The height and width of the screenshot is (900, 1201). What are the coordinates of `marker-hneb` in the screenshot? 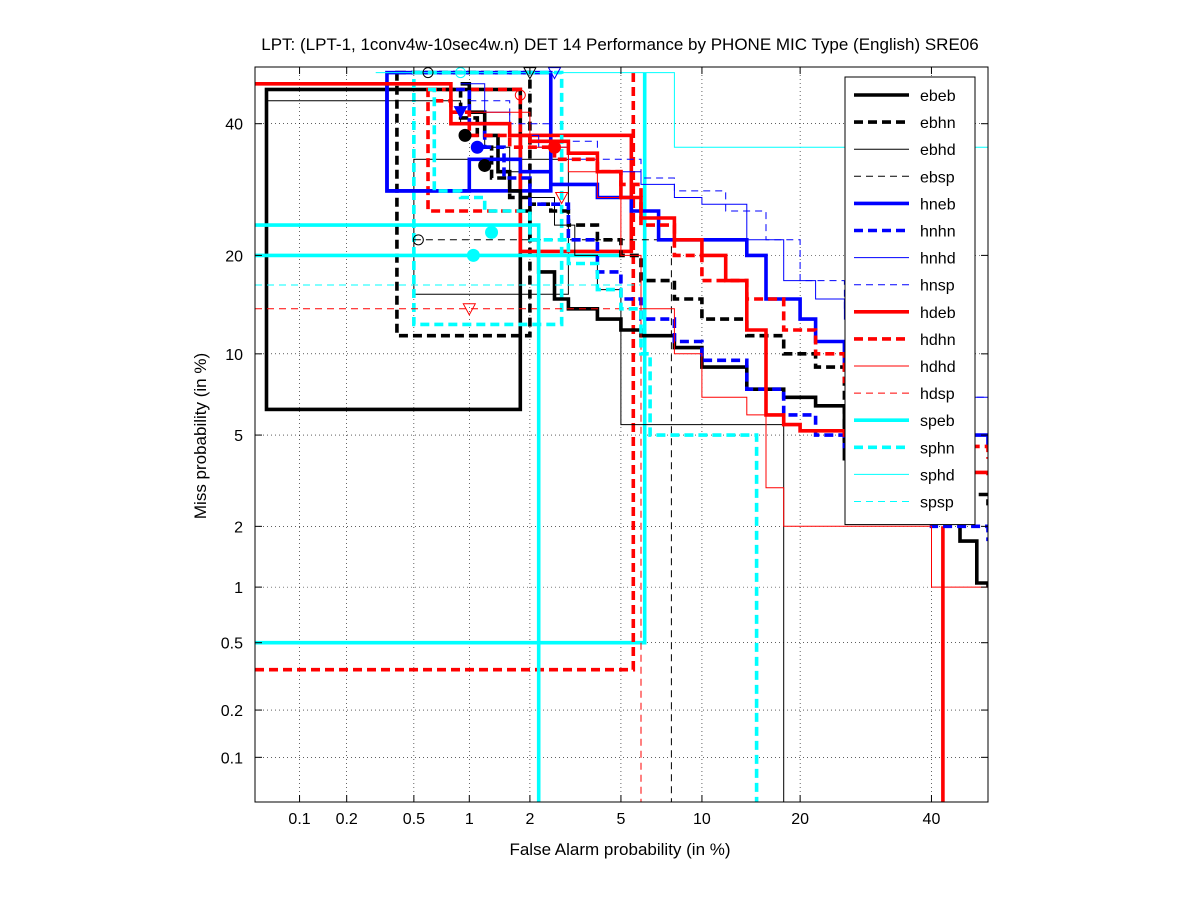 It's located at (460, 113).